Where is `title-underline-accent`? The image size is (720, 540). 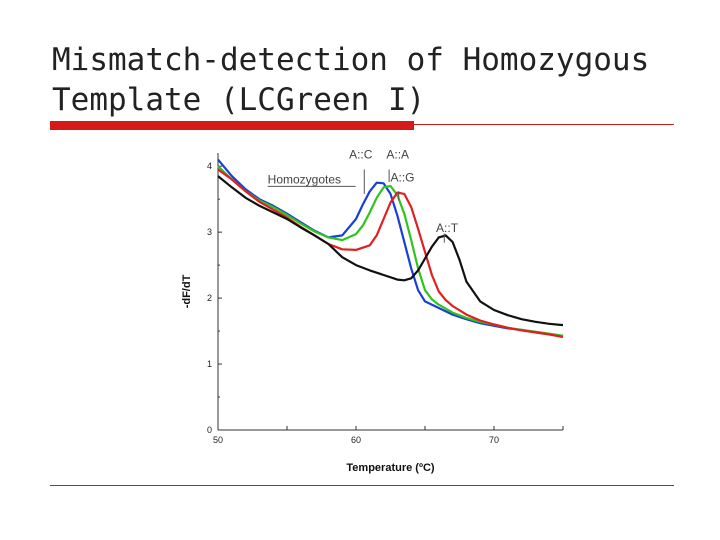 title-underline-accent is located at coordinates (232, 125).